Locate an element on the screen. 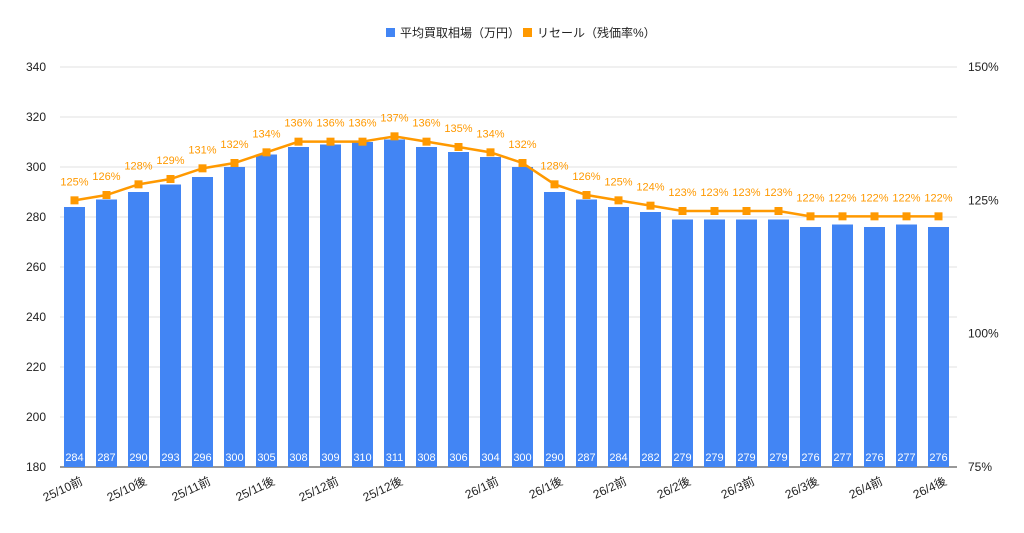  bar-data-label: 293 is located at coordinates (170, 458).